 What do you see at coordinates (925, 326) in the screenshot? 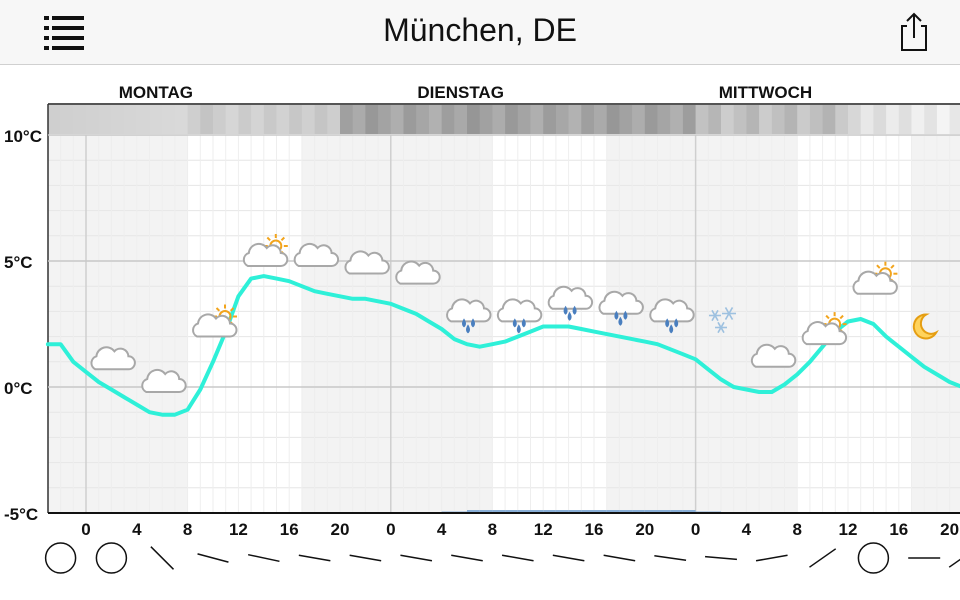
I see `moon-icon` at bounding box center [925, 326].